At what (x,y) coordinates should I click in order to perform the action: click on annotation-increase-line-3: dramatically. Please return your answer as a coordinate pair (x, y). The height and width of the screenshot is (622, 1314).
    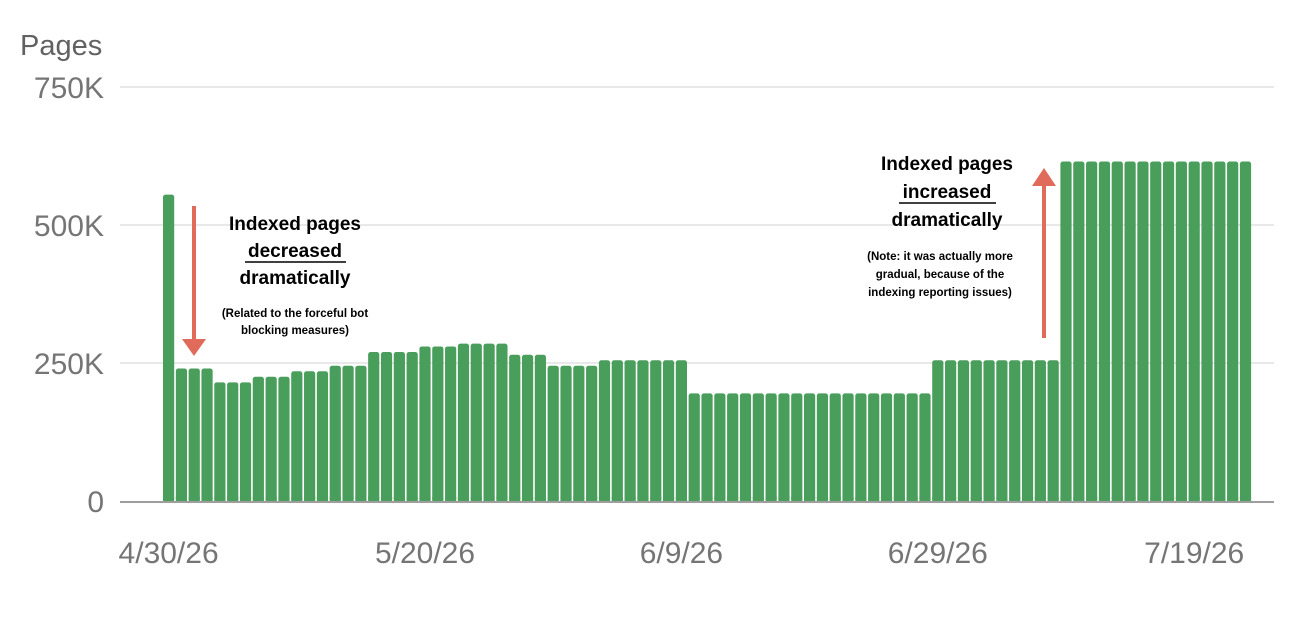
    Looking at the image, I should click on (947, 220).